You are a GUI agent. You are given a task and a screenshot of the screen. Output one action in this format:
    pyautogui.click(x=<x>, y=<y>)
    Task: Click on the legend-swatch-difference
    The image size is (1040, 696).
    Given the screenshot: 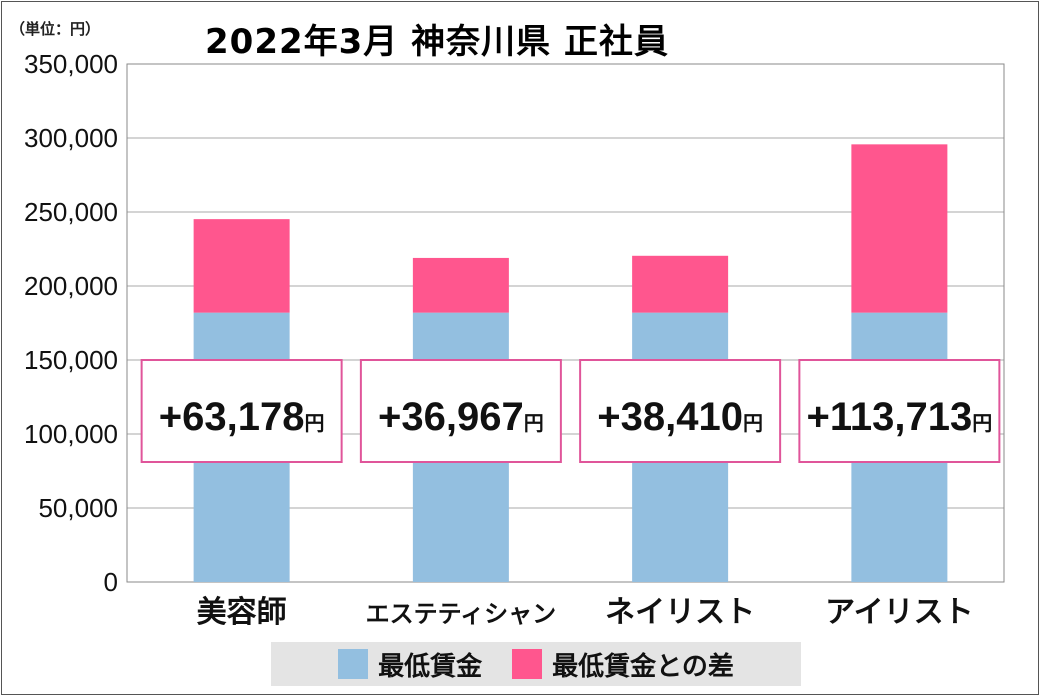 What is the action you would take?
    pyautogui.click(x=527, y=664)
    